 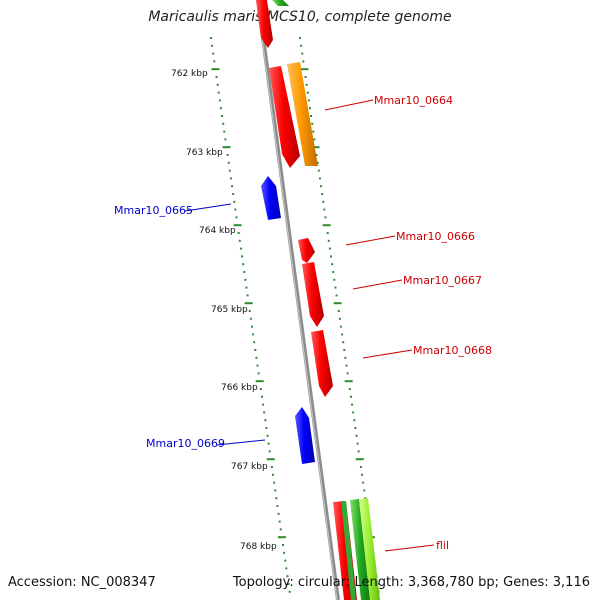 What do you see at coordinates (239, 388) in the screenshot?
I see `scale-label-766: 766 kbp` at bounding box center [239, 388].